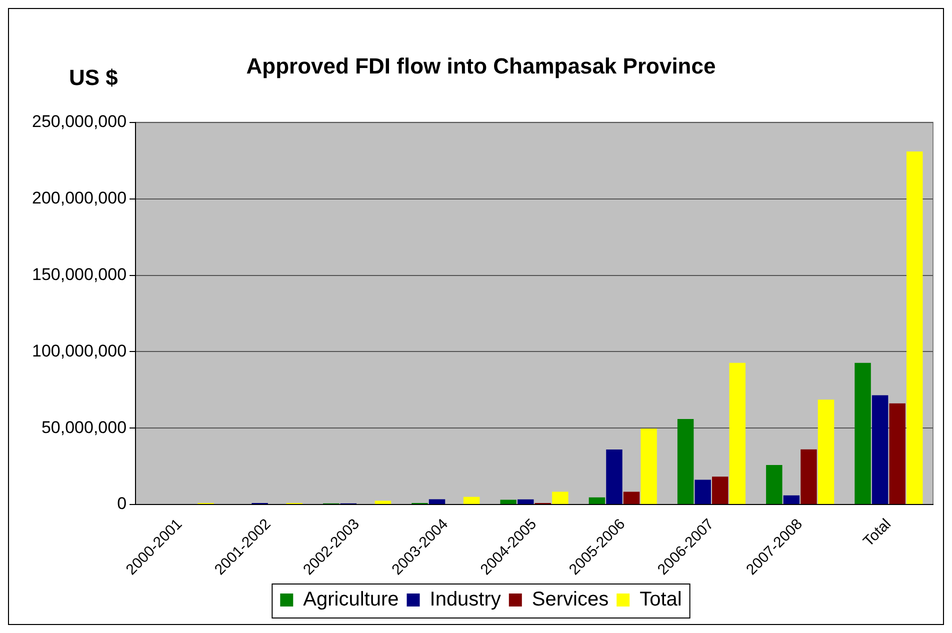  What do you see at coordinates (465, 599) in the screenshot?
I see `legend-label: Industry` at bounding box center [465, 599].